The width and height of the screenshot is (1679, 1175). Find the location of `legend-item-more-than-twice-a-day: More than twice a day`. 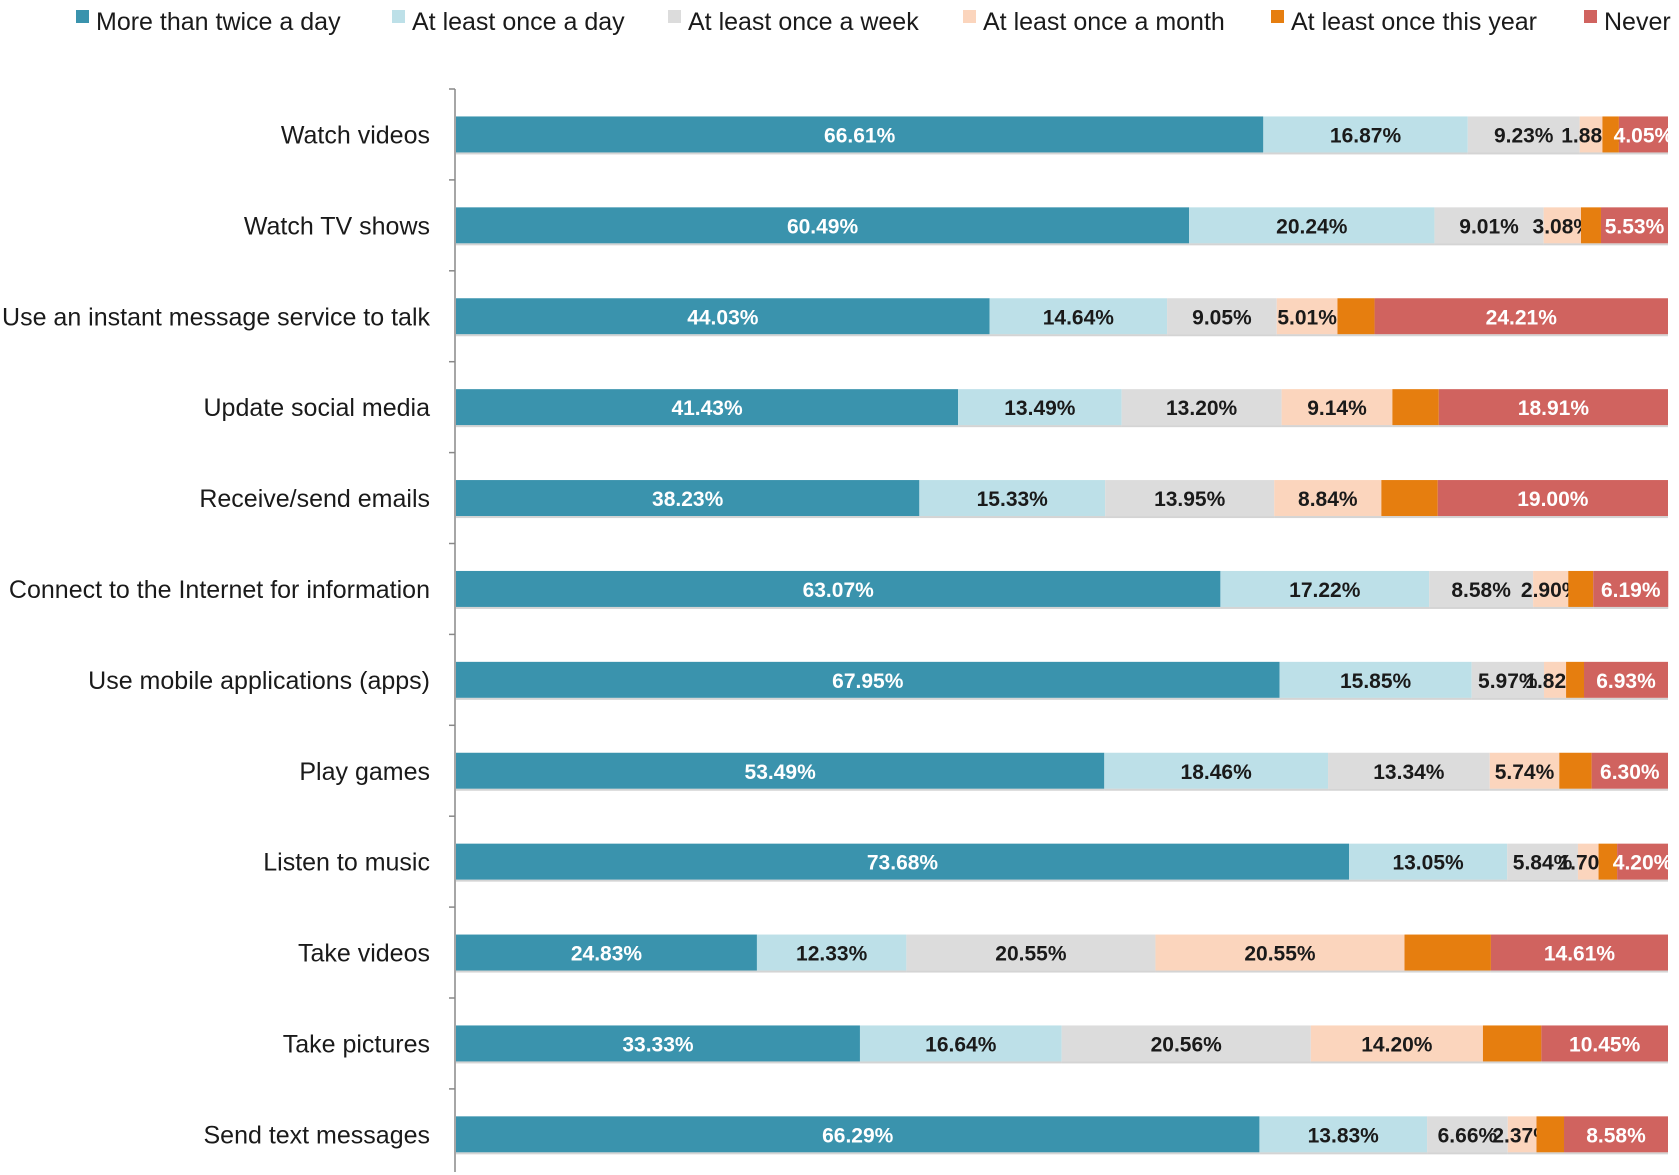

legend-item-more-than-twice-a-day: More than twice a day is located at coordinates (208, 22).